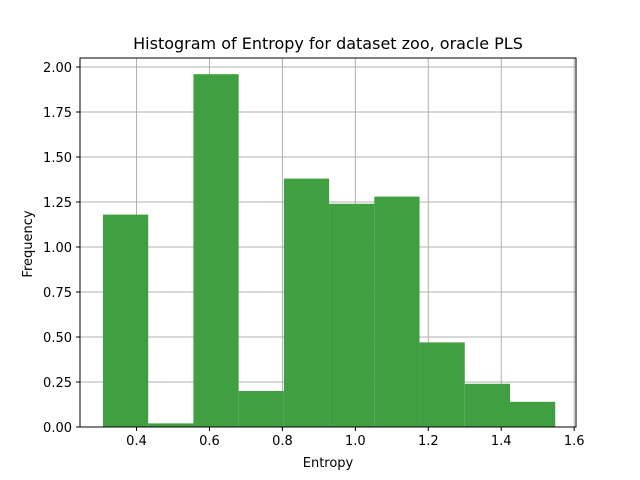 The width and height of the screenshot is (640, 480). I want to click on y-tick-label: 1.50, so click(57, 158).